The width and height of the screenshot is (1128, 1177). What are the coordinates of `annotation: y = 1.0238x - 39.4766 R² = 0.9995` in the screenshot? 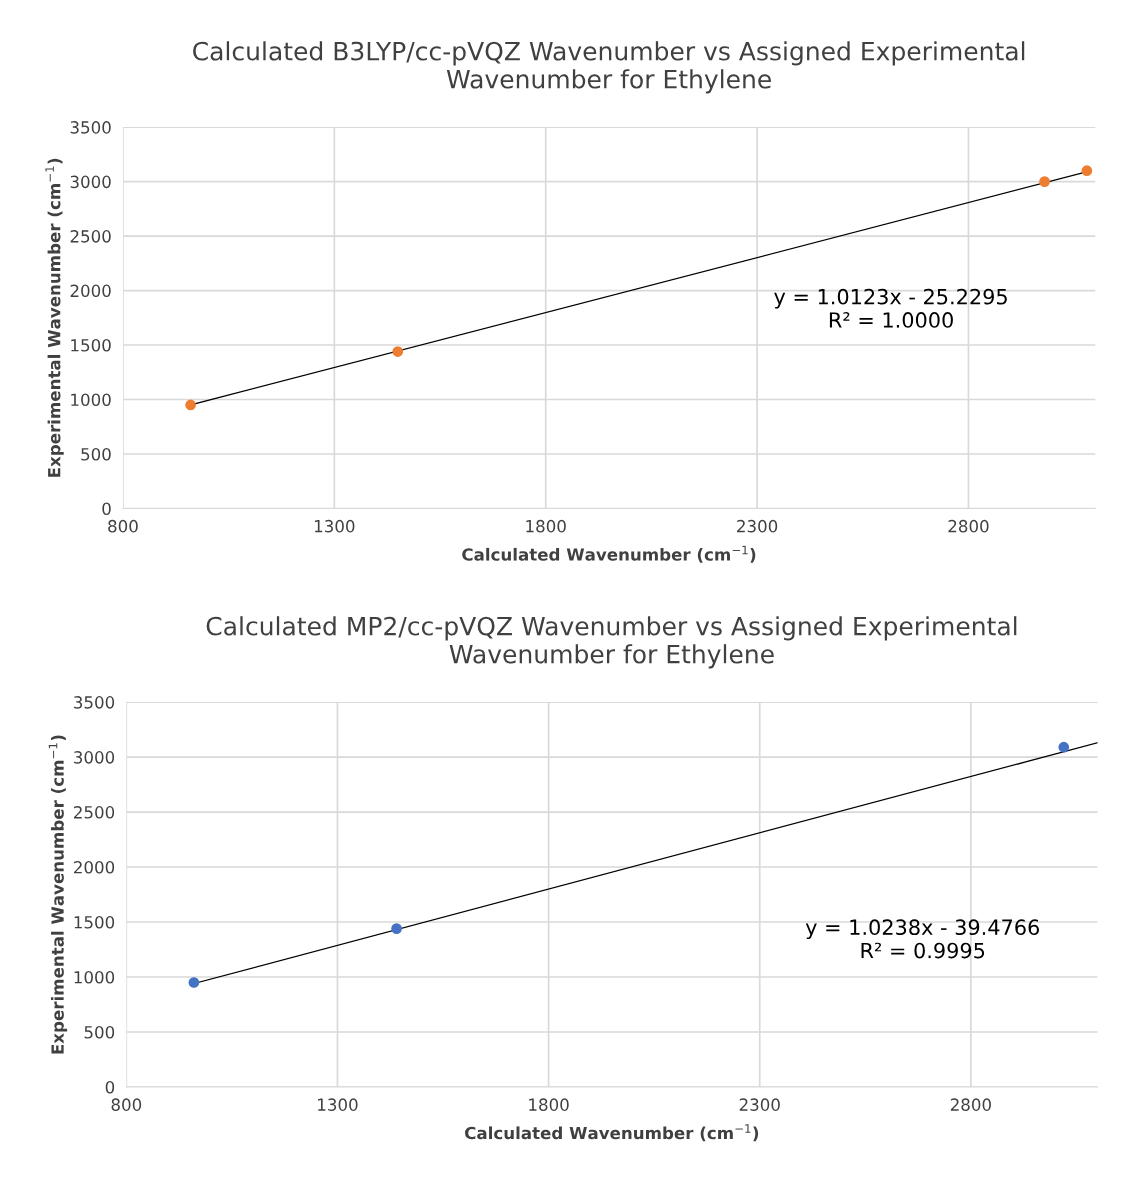 It's located at (922, 939).